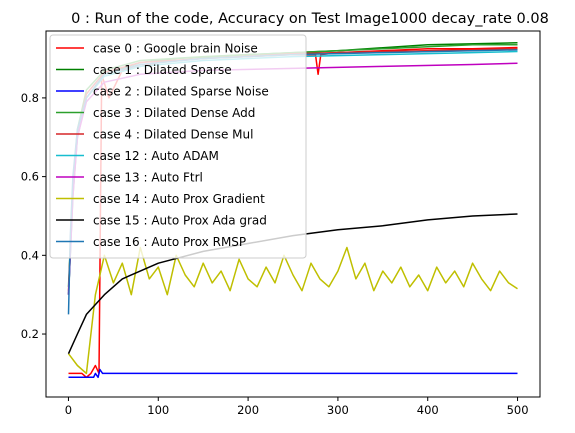  I want to click on y-tick-label: 0.2, so click(30, 334).